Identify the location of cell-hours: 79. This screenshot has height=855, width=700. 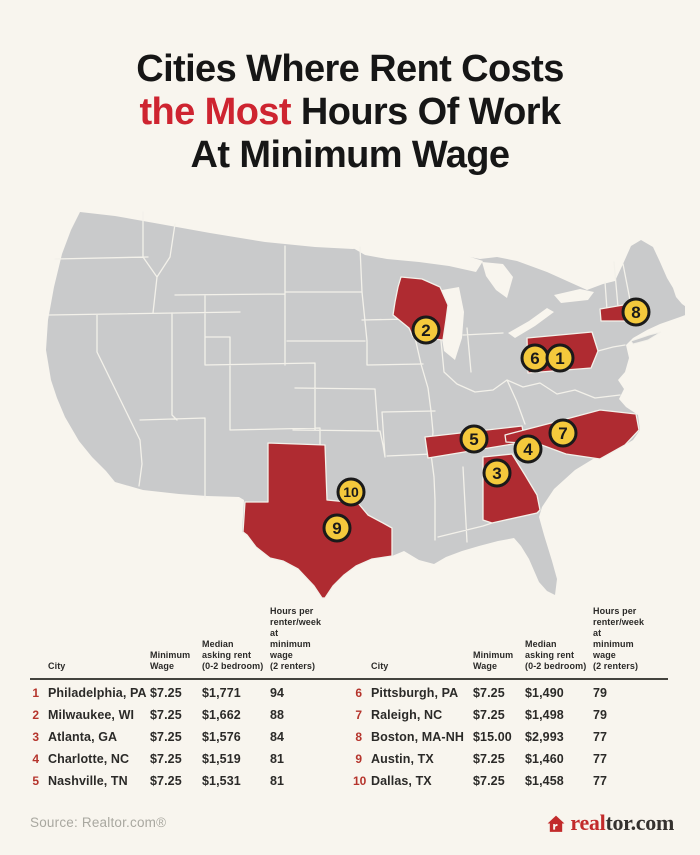
(600, 715).